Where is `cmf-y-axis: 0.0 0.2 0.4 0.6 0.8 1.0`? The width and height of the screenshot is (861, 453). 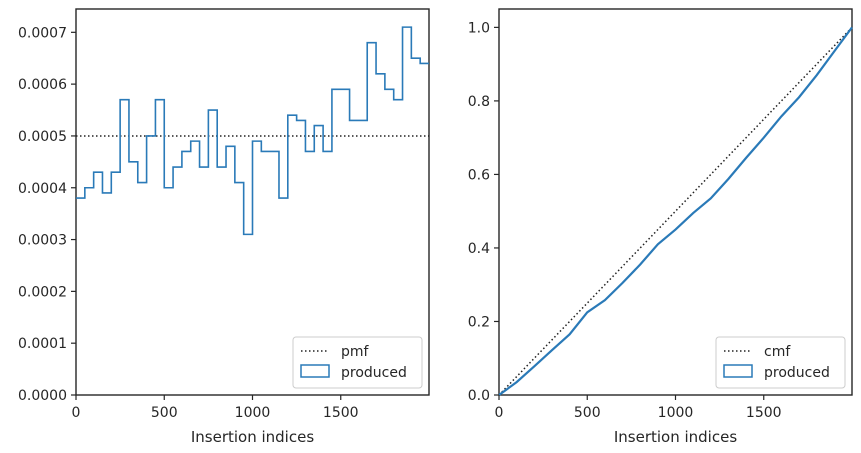 cmf-y-axis: 0.0 0.2 0.4 0.6 0.8 1.0 is located at coordinates (483, 212).